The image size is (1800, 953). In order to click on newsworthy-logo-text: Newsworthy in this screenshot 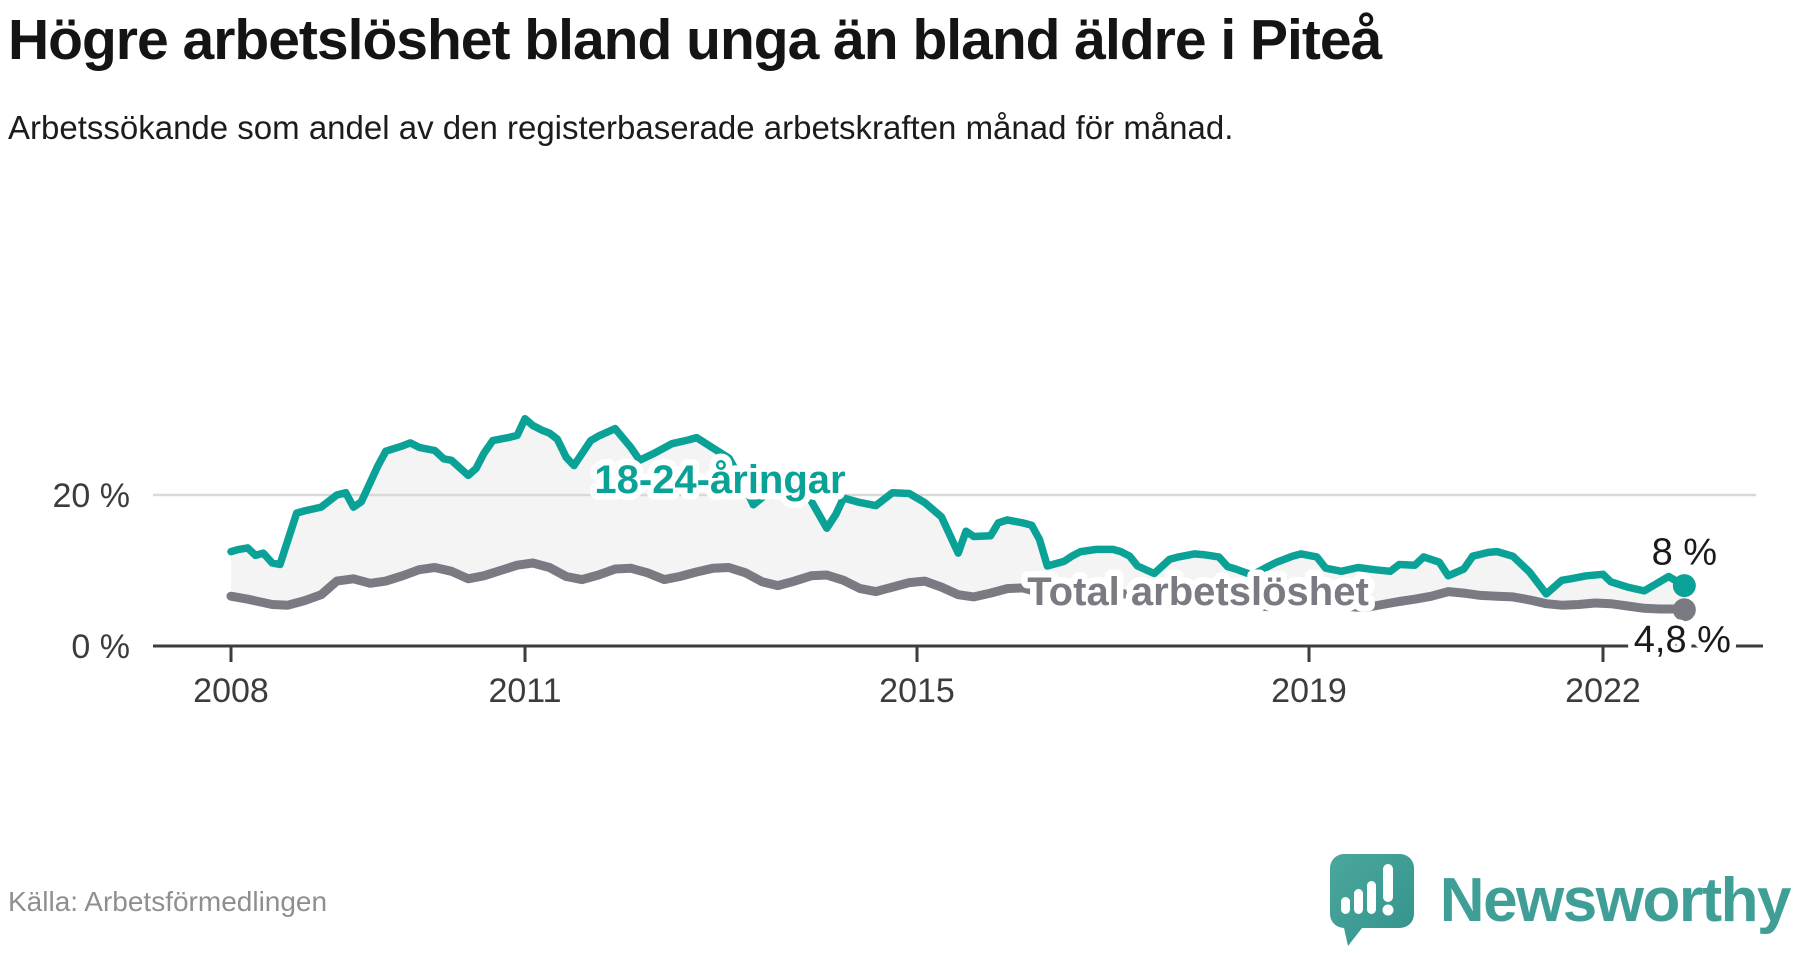, I will do `click(1615, 900)`.